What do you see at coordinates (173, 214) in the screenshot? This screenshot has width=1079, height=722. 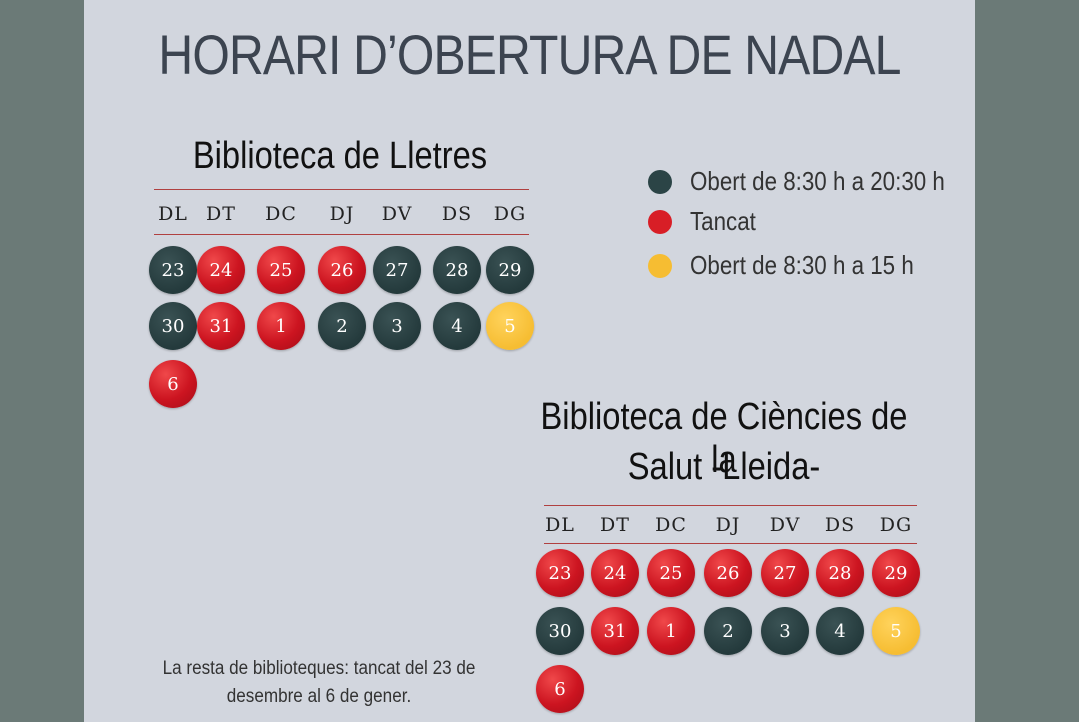 I see `lletres-weekday-dl: DL` at bounding box center [173, 214].